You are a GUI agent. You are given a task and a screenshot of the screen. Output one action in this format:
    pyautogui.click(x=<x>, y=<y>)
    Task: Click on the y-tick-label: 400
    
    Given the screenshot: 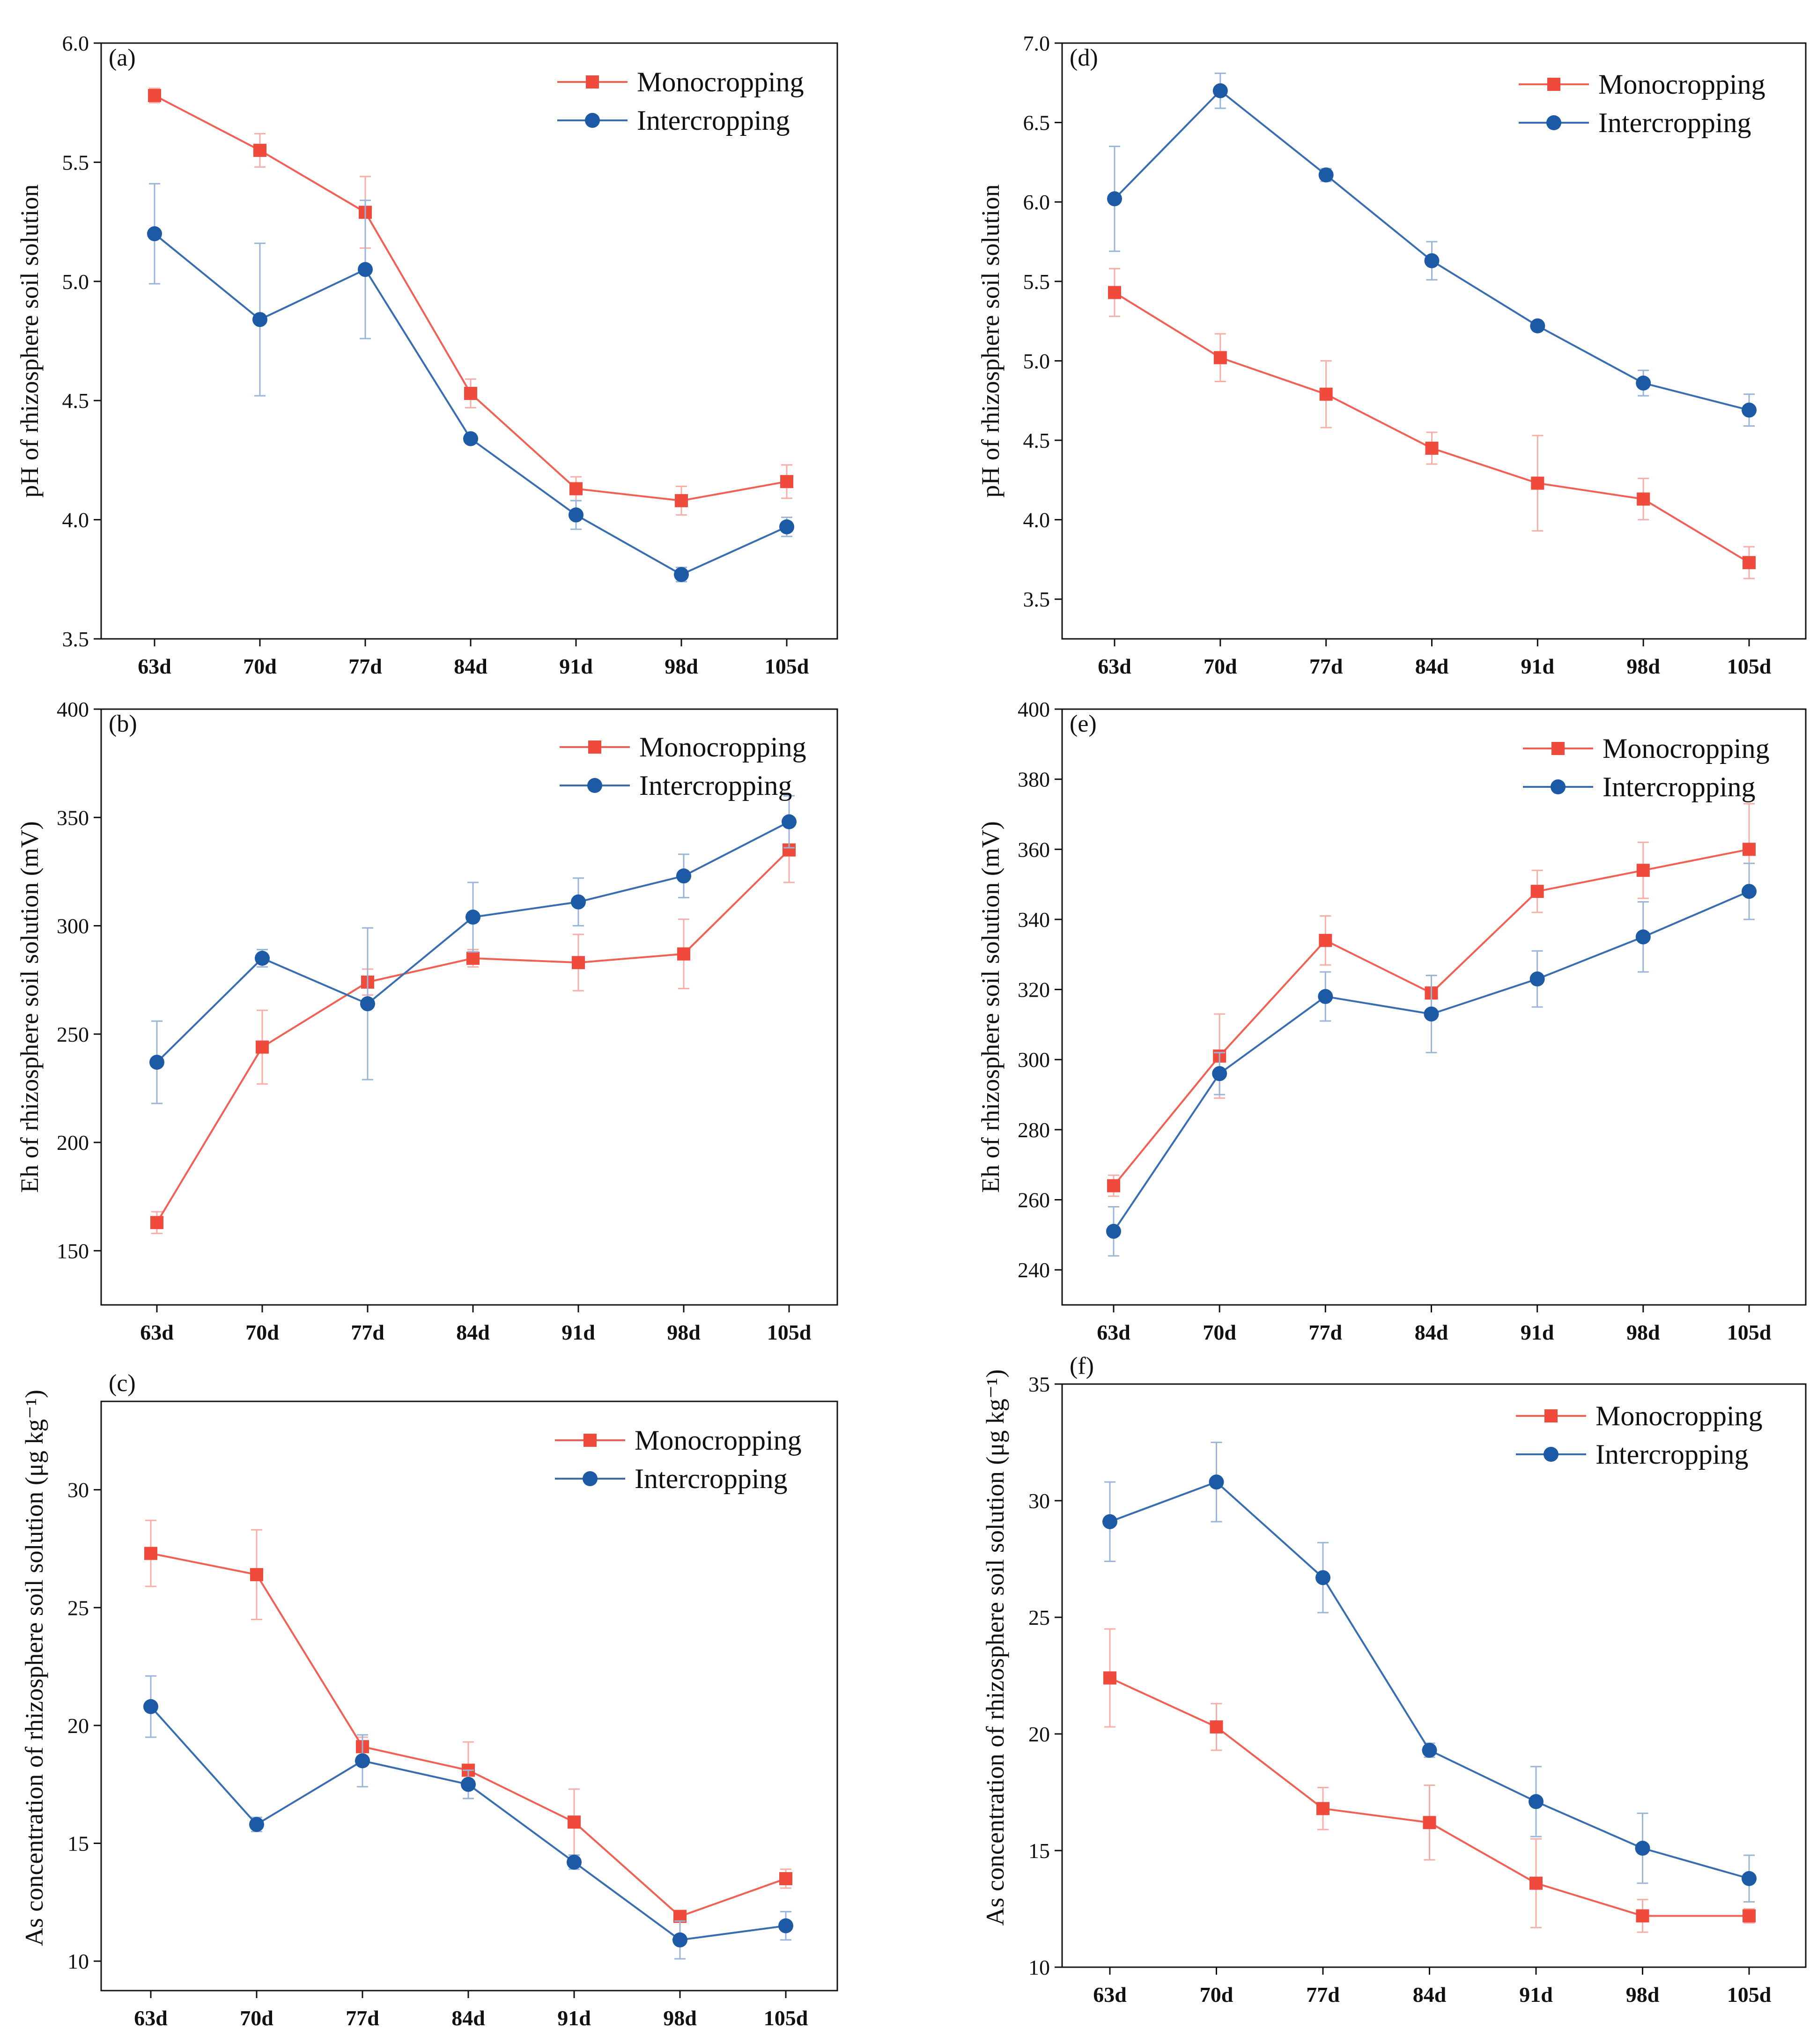 What is the action you would take?
    pyautogui.click(x=73, y=709)
    